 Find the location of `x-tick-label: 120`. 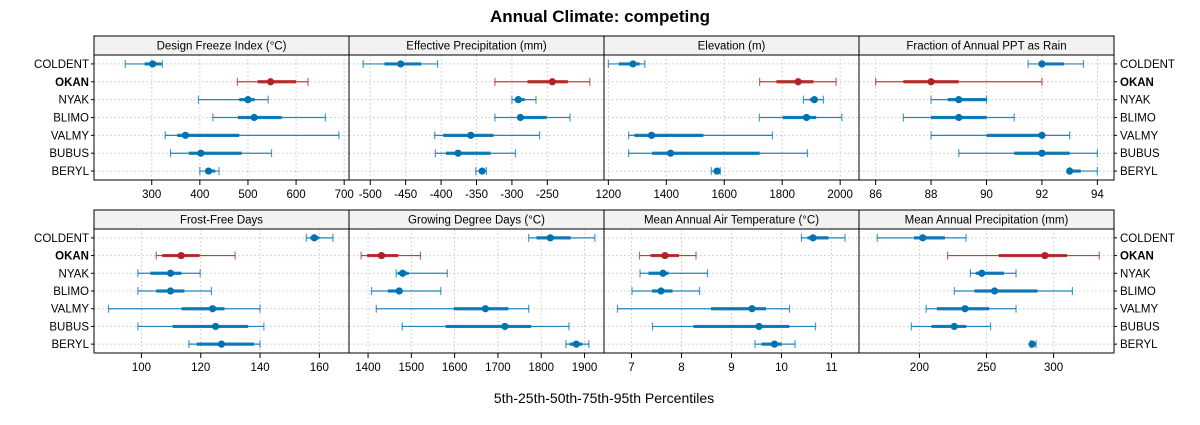

x-tick-label: 120 is located at coordinates (200, 368).